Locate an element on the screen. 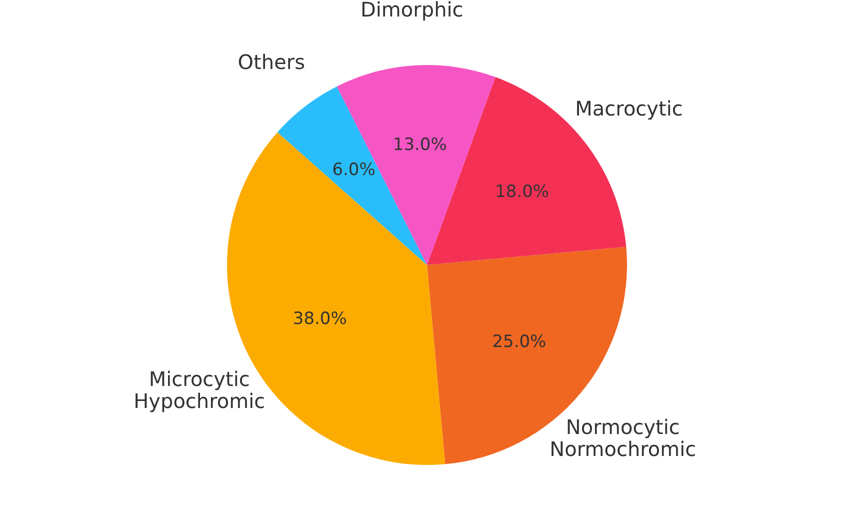 Image resolution: width=854 pixels, height=529 pixels. data-label: 38.0% is located at coordinates (319, 319).